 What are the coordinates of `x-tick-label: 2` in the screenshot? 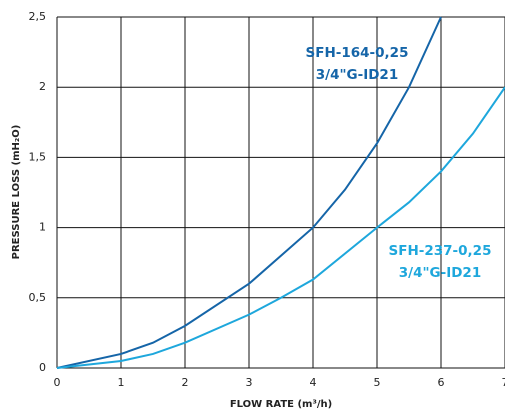 It's located at (185, 382).